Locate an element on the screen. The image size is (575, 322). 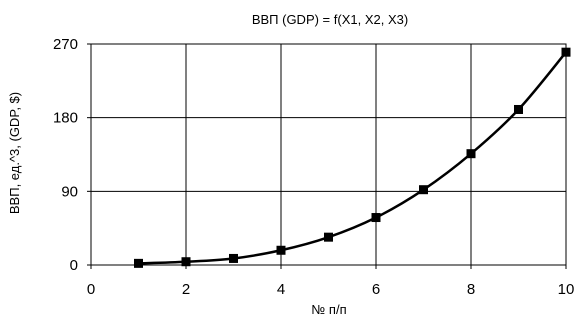
x-tick-label-3: 6 is located at coordinates (376, 289).